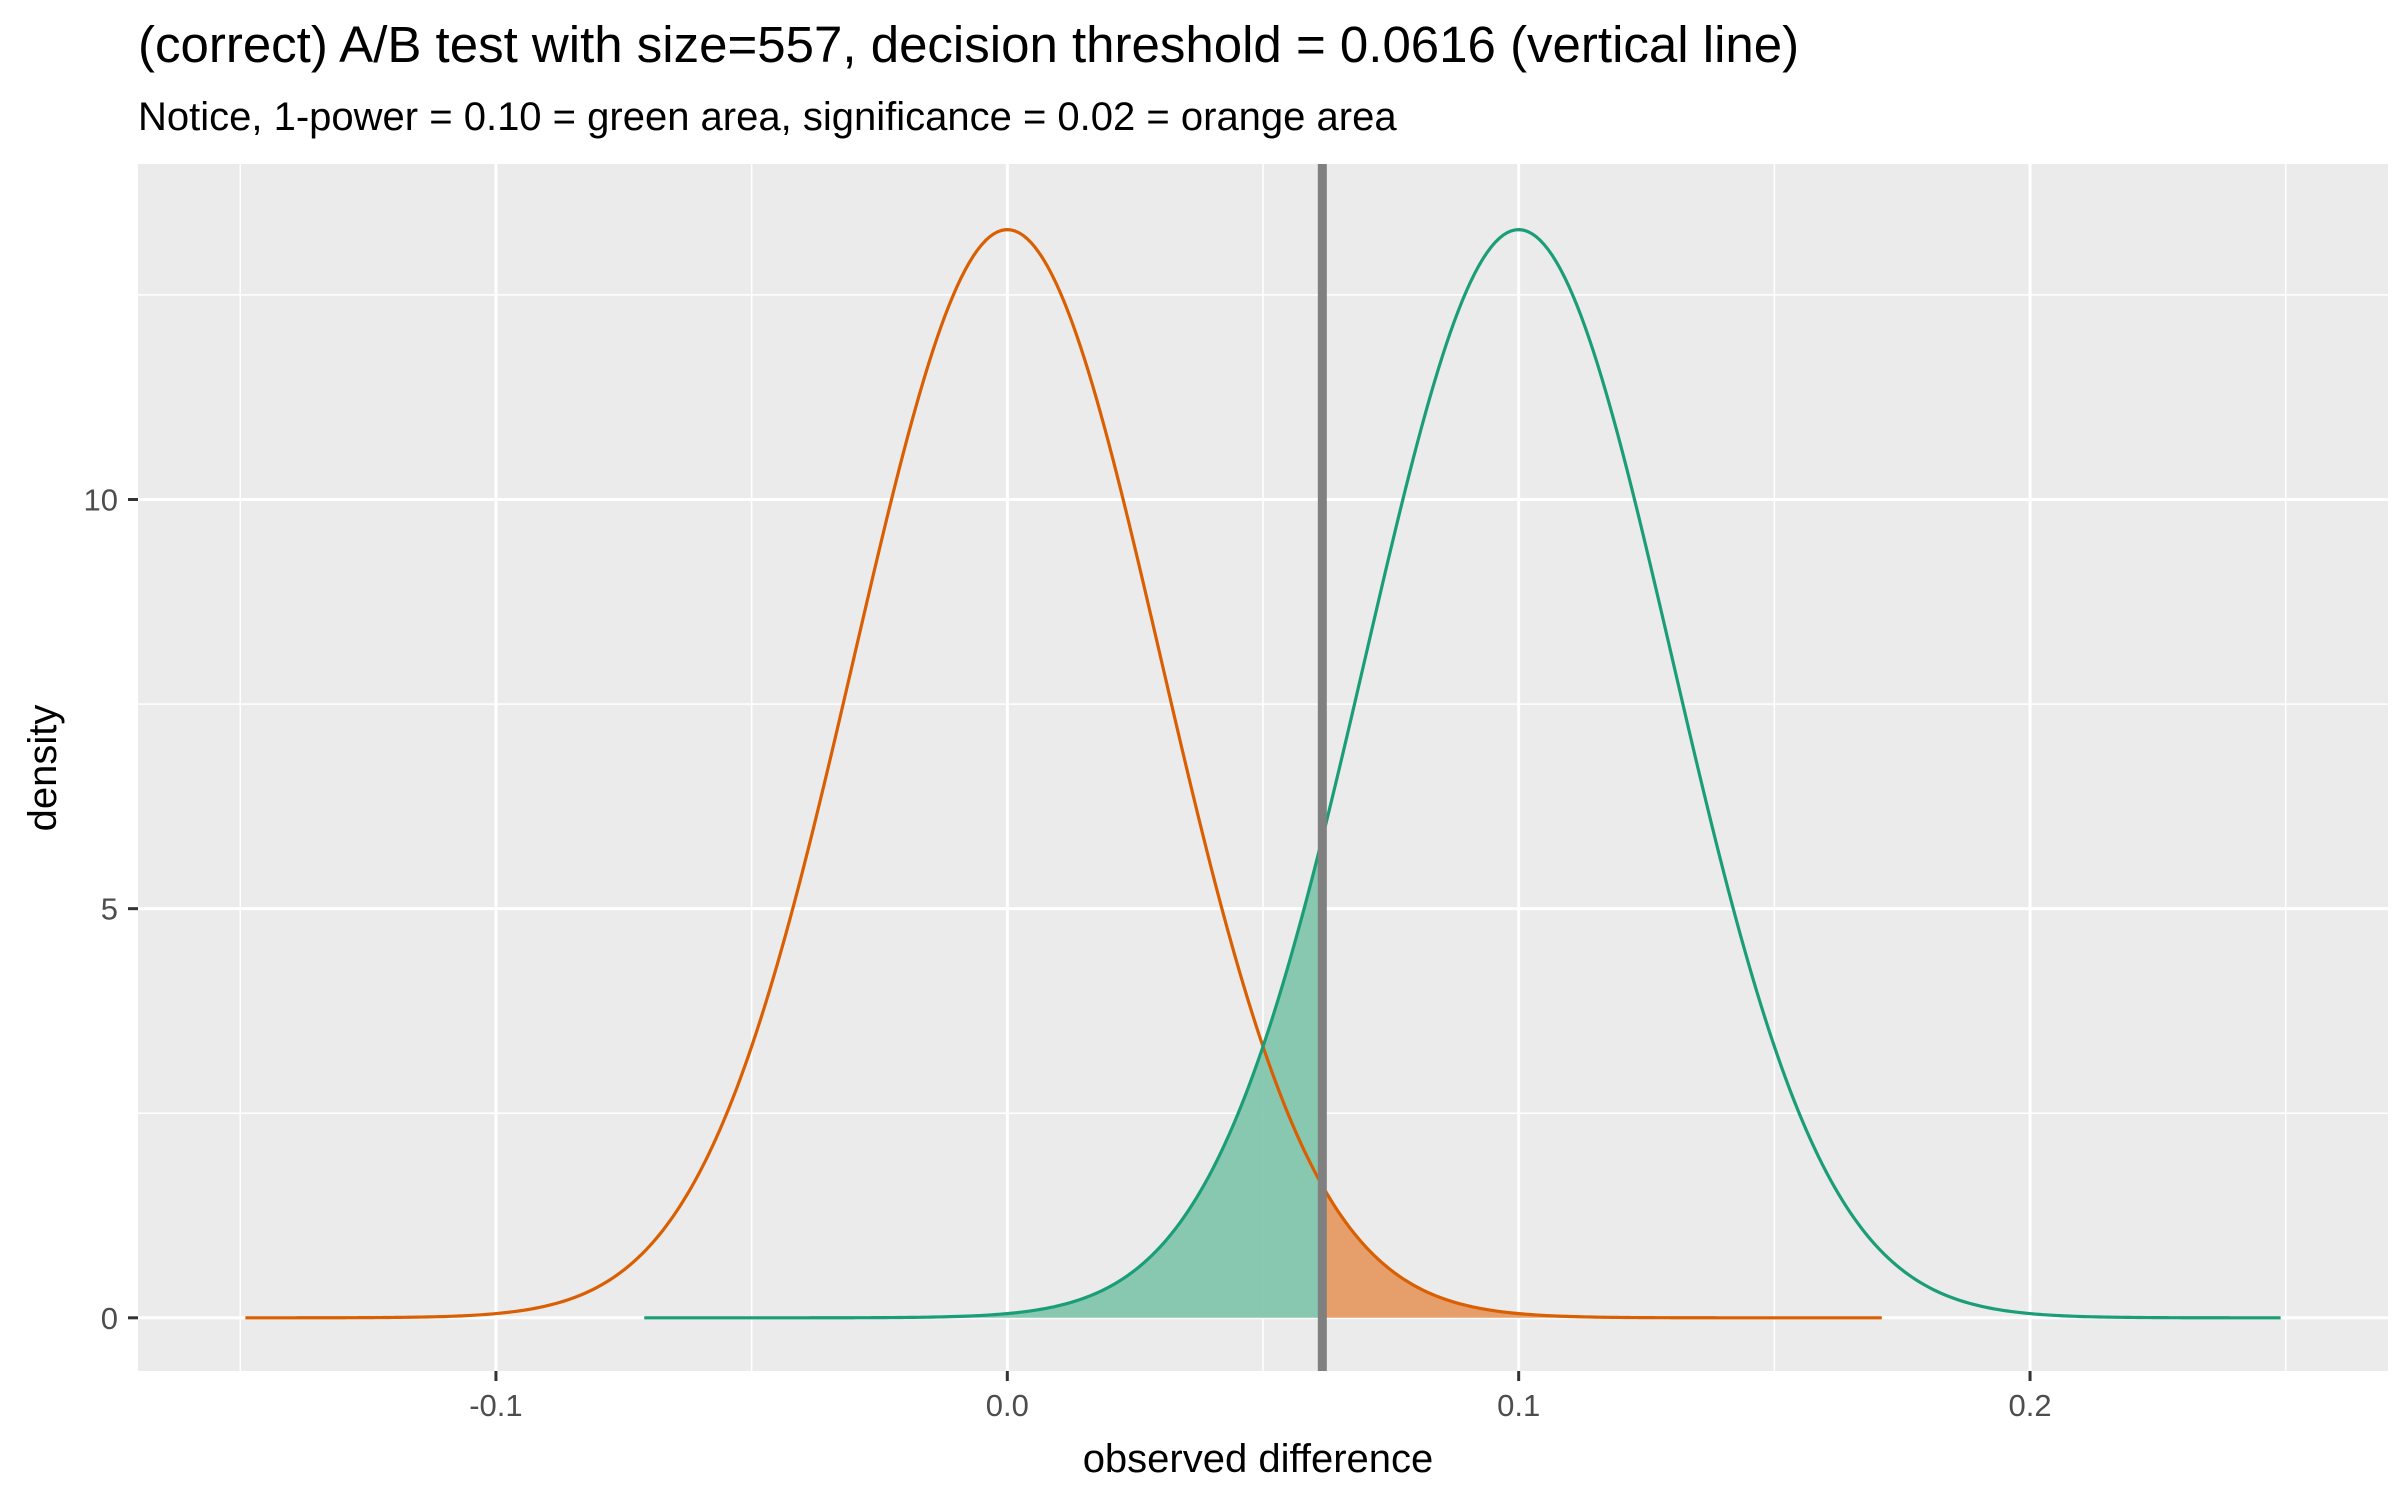  Describe the element at coordinates (1602, 1251) in the screenshot. I see `significance-area` at that location.